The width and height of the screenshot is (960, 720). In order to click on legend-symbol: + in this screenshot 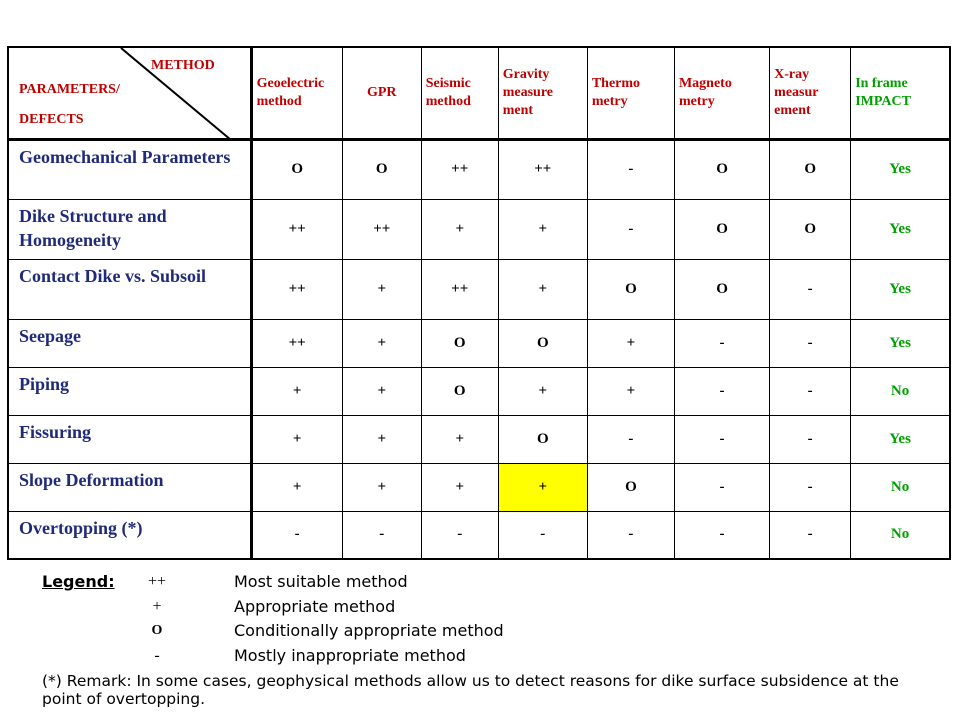, I will do `click(157, 606)`.